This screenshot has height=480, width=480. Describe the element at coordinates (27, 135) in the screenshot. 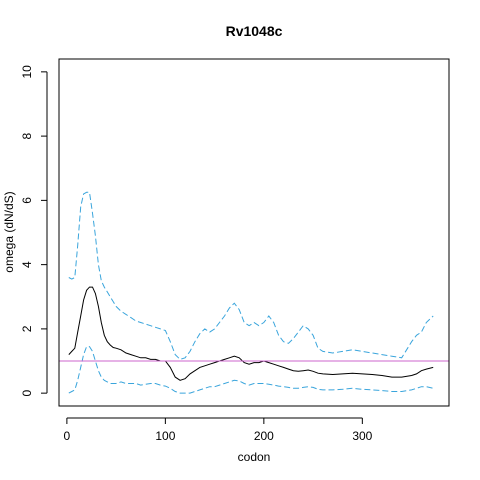

I see `y-tick-label-8: 8` at that location.